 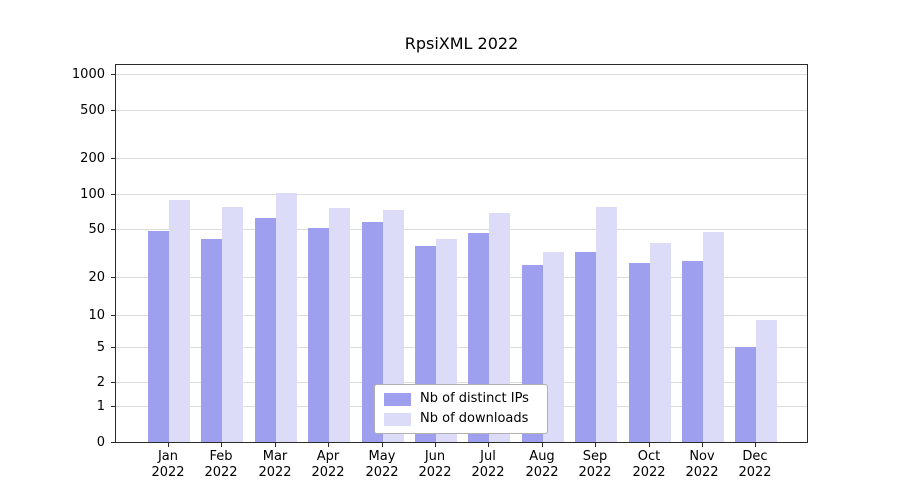 What do you see at coordinates (474, 398) in the screenshot?
I see `legend-label-distinct-ips: Nb of distinct IPs` at bounding box center [474, 398].